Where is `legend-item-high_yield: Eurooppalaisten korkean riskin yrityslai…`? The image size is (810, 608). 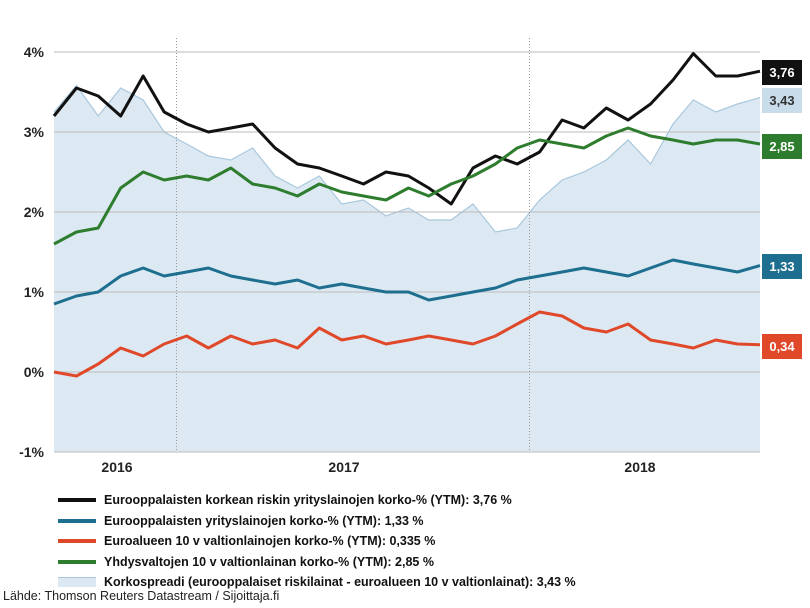 legend-item-high_yield: Eurooppalaisten korkean riskin yrityslai… is located at coordinates (317, 500).